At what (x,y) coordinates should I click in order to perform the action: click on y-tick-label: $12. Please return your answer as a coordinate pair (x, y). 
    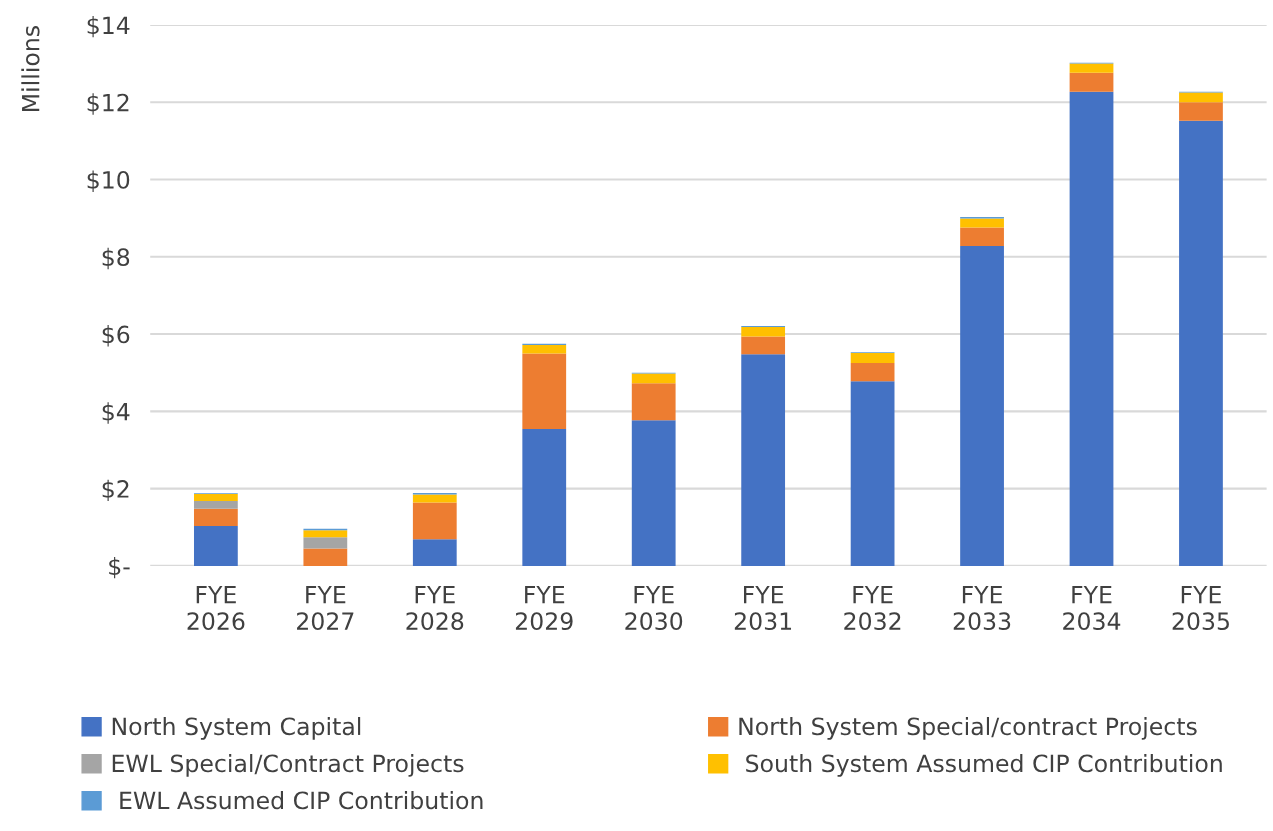
    Looking at the image, I should click on (108, 104).